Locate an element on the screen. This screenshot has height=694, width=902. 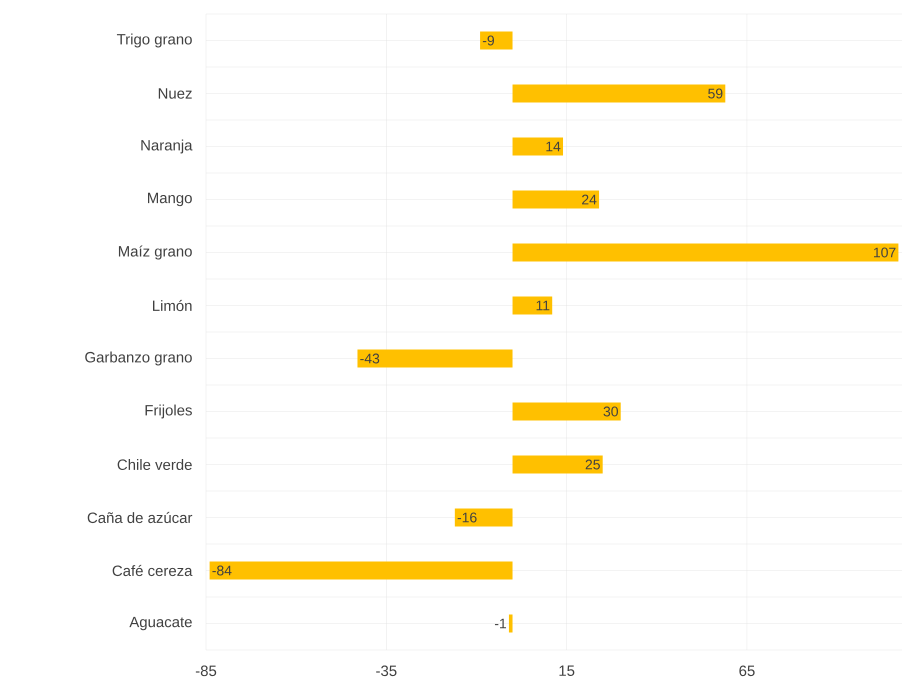
data-label: 14 is located at coordinates (553, 147).